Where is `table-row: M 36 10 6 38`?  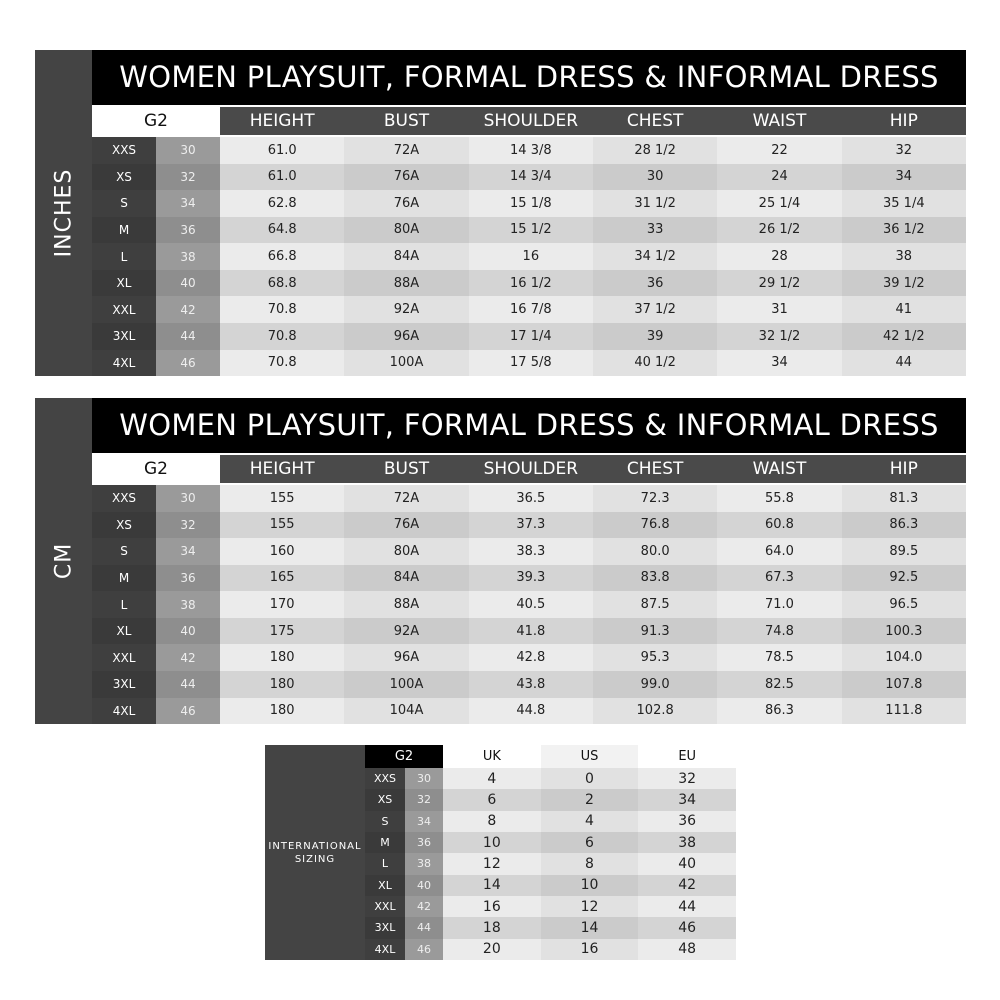
table-row: M 36 10 6 38 is located at coordinates (551, 842).